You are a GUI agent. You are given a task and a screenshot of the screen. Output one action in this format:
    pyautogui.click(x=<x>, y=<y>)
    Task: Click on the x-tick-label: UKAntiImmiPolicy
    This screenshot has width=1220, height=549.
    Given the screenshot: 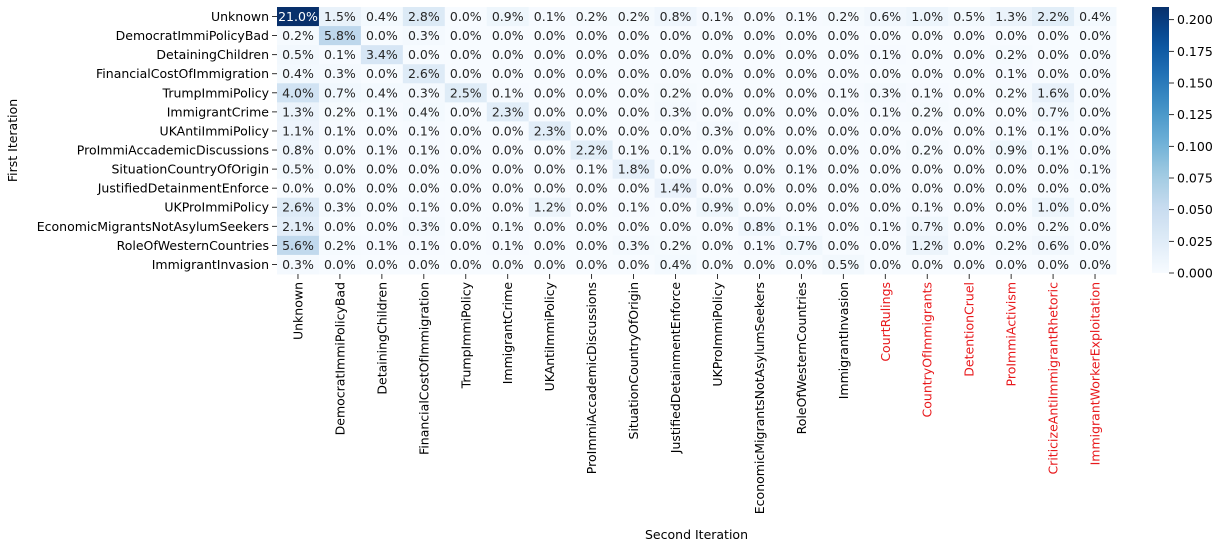 What is the action you would take?
    pyautogui.click(x=549, y=336)
    